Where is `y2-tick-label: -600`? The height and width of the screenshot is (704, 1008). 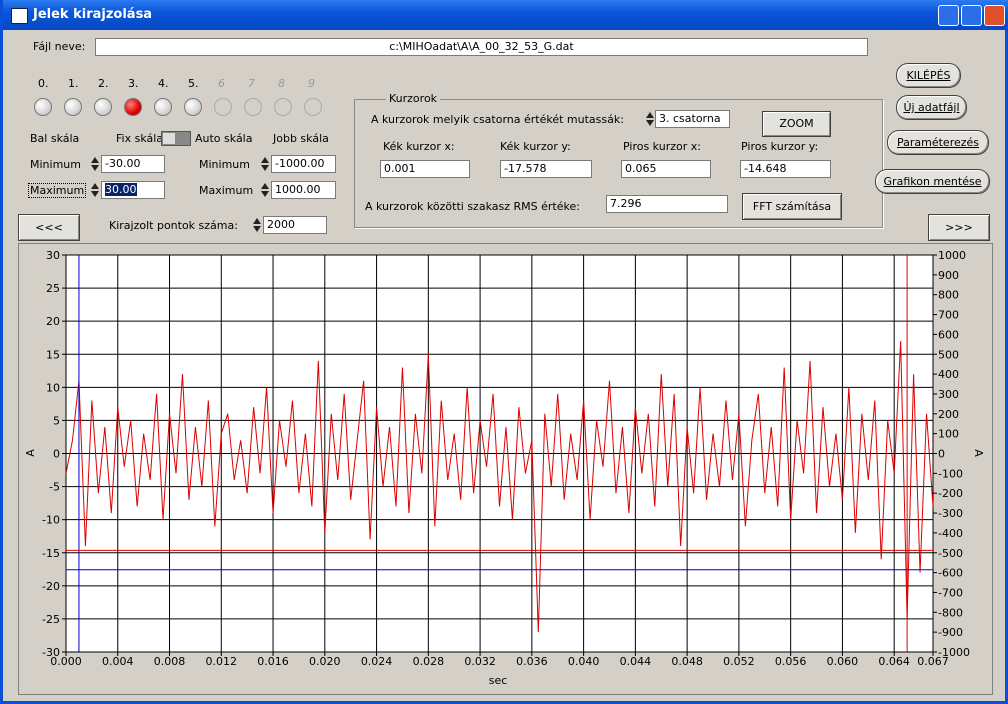 y2-tick-label: -600 is located at coordinates (950, 573).